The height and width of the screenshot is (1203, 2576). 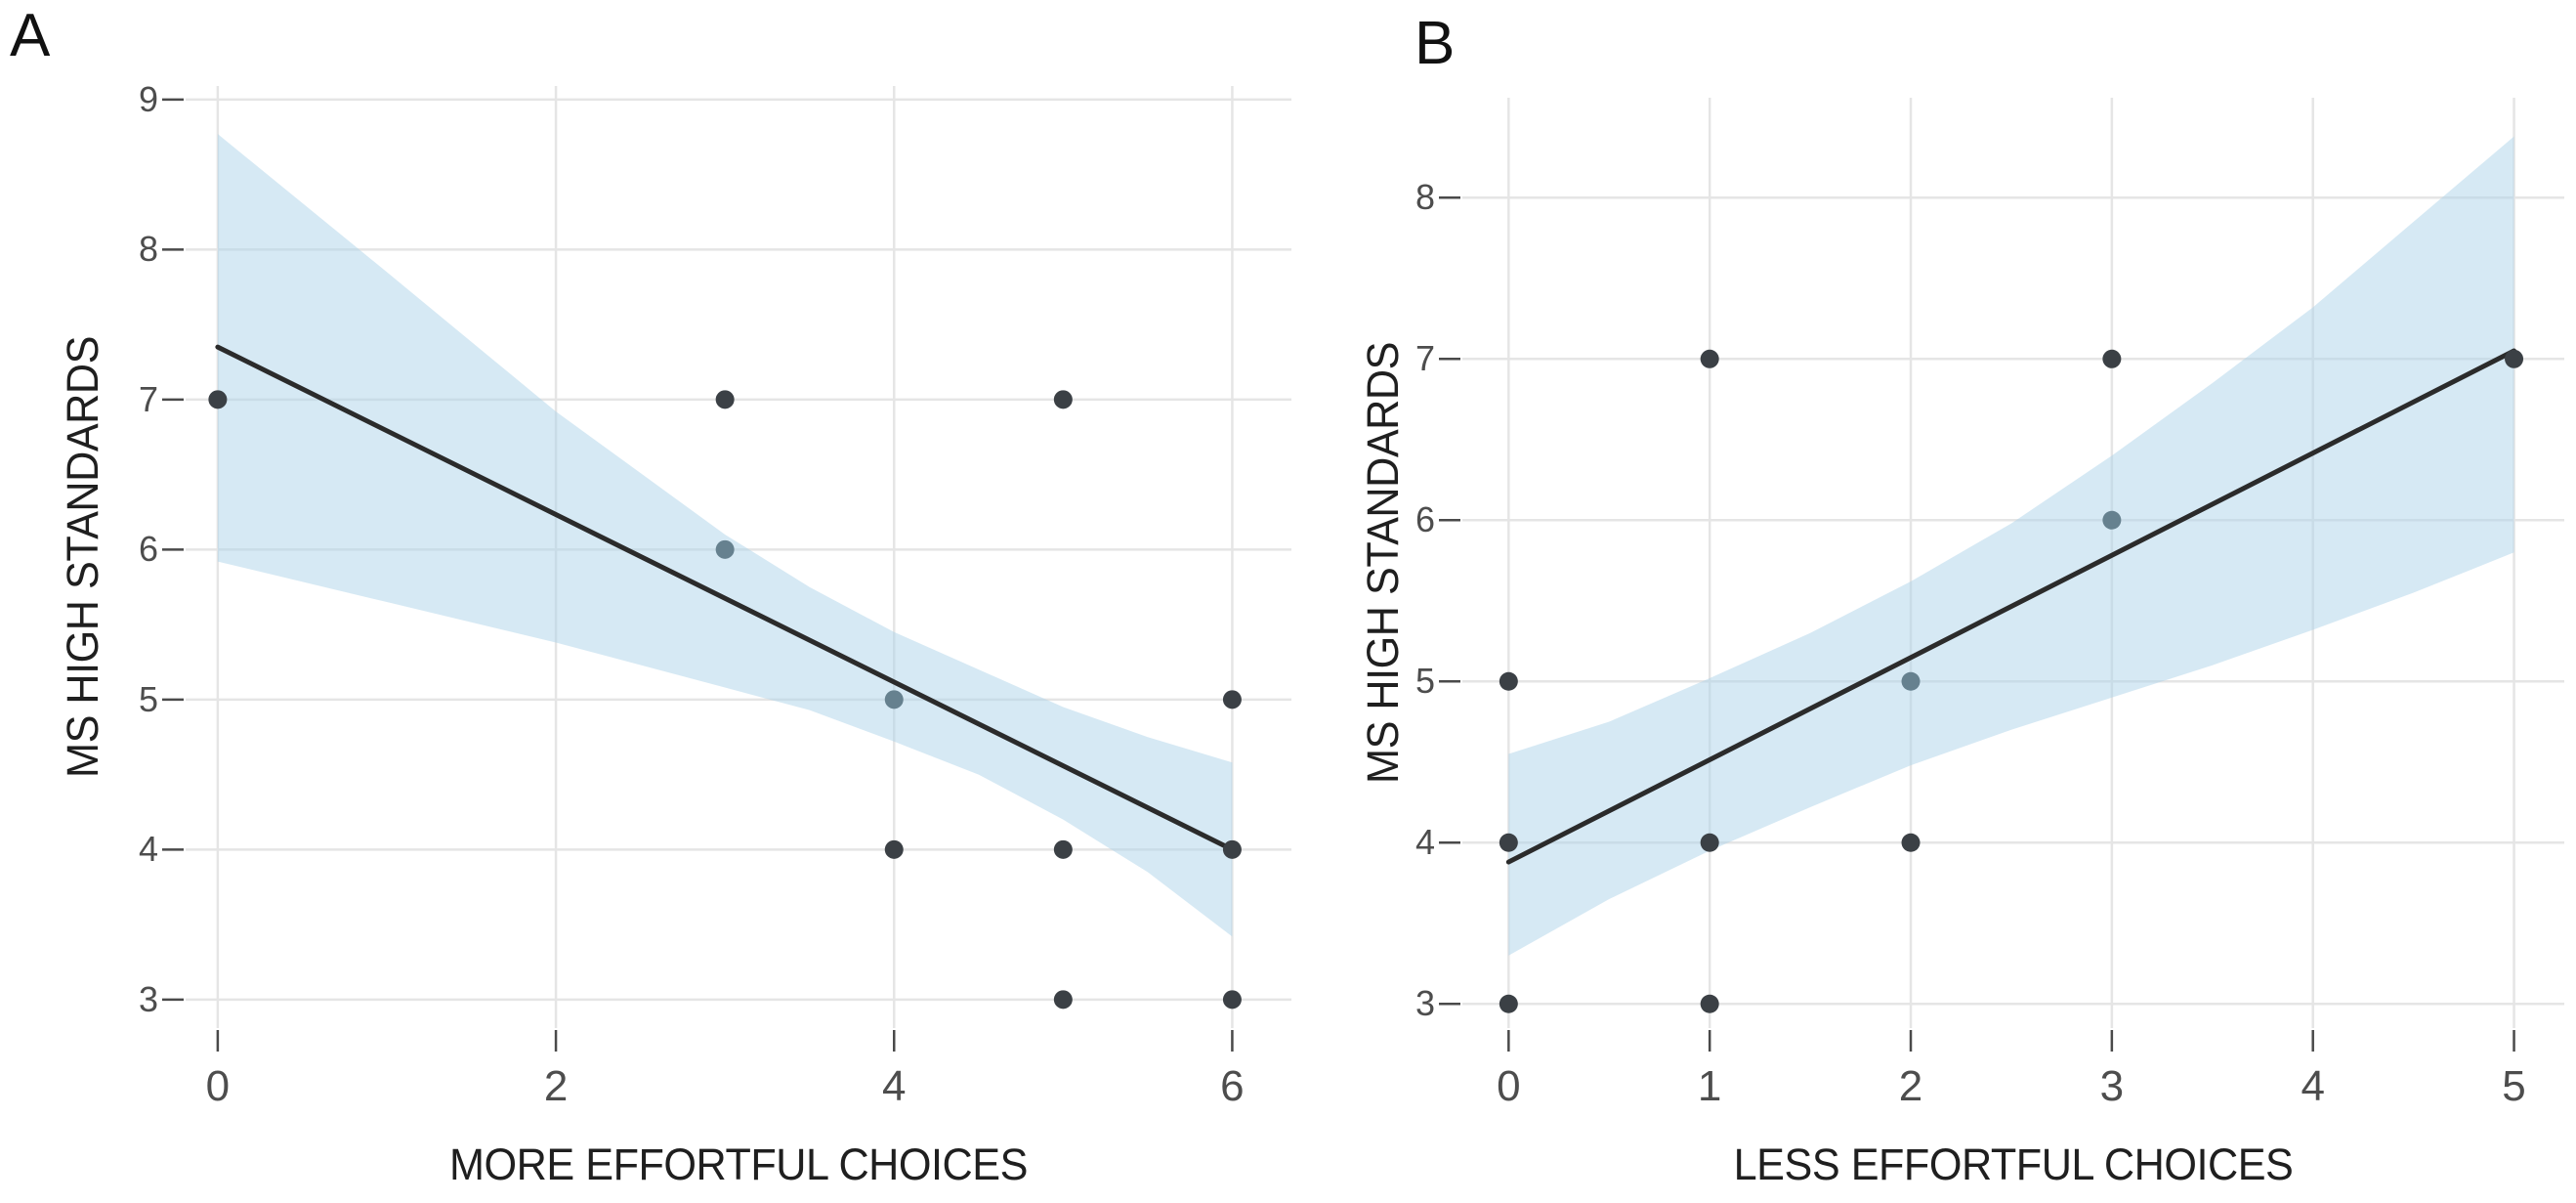 I want to click on panel-b-x-axis-title: LESS EFFORTFUL CHOICES, so click(x=2013, y=1164).